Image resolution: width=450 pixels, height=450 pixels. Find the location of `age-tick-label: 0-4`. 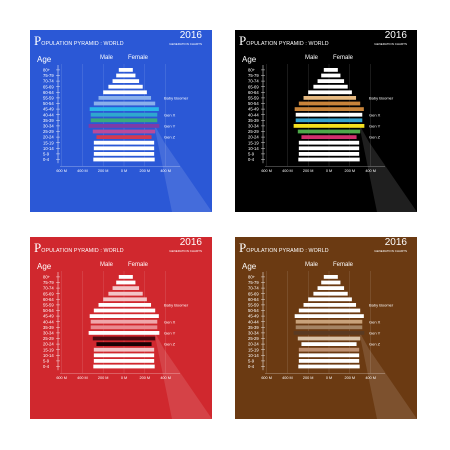

age-tick-label: 0-4 is located at coordinates (251, 366).